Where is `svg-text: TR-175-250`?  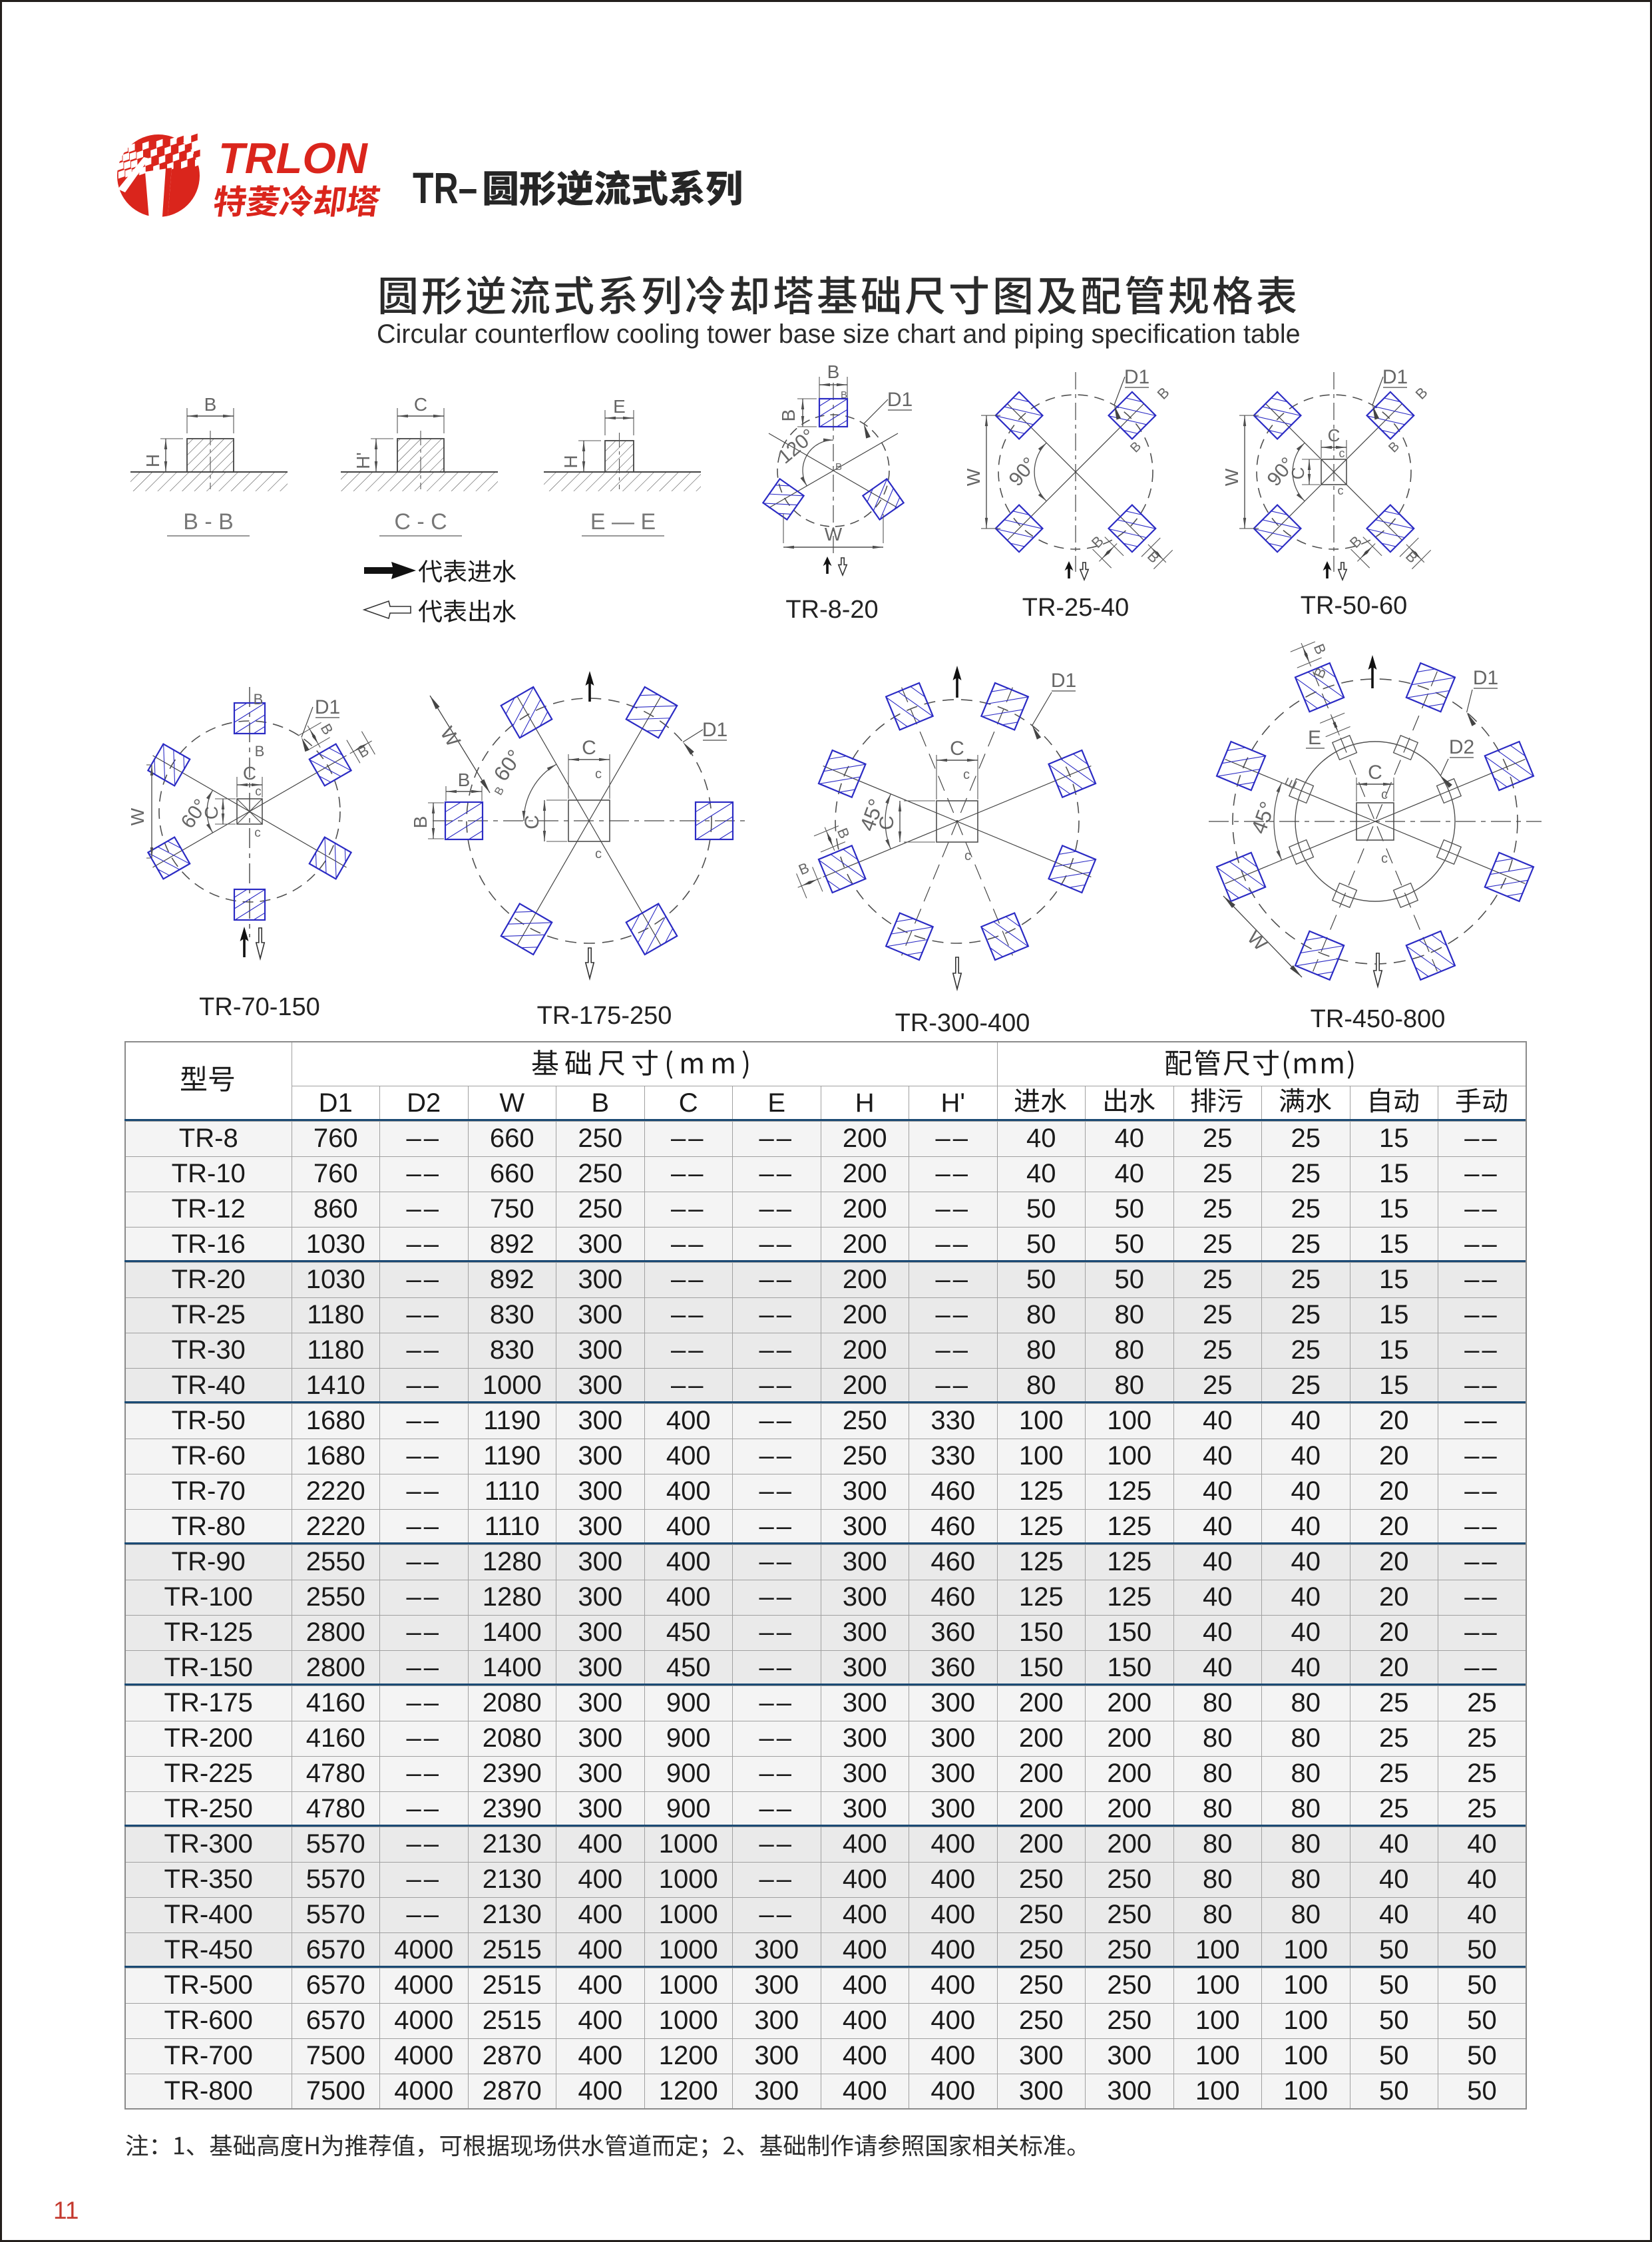 svg-text: TR-175-250 is located at coordinates (604, 1016).